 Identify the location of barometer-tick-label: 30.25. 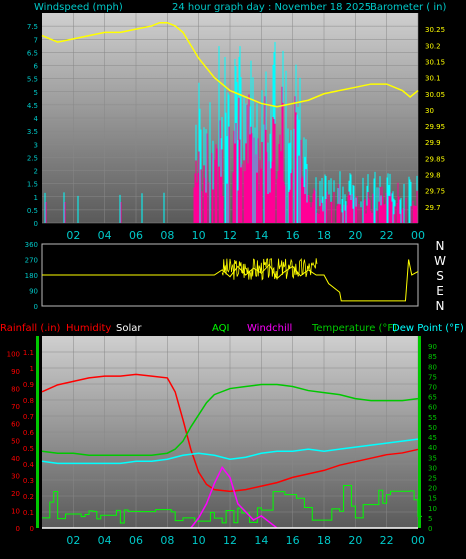
(435, 30).